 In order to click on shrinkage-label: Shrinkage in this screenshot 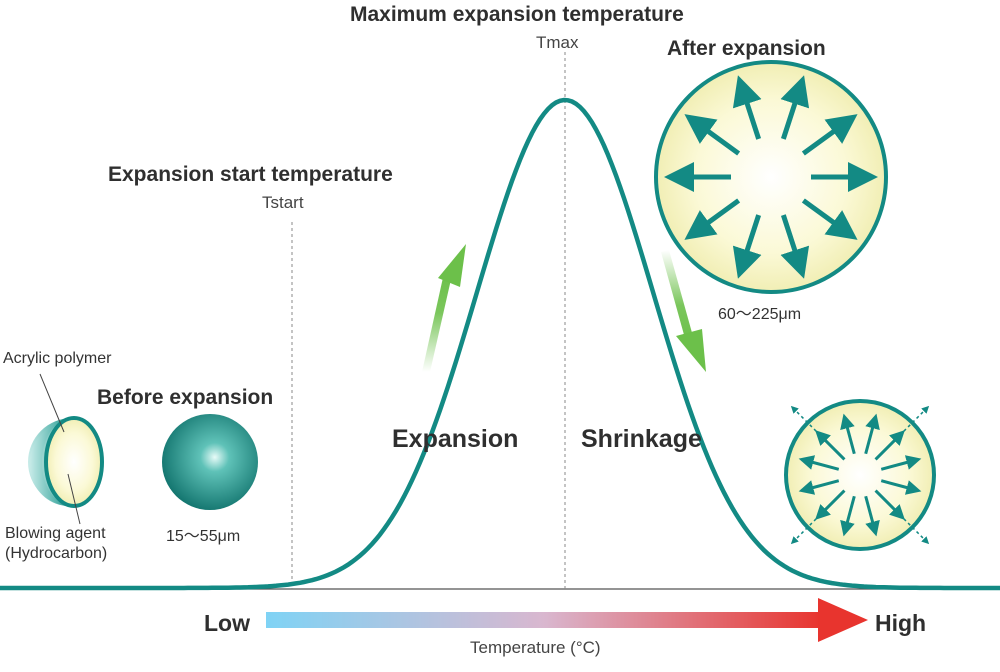, I will do `click(641, 439)`.